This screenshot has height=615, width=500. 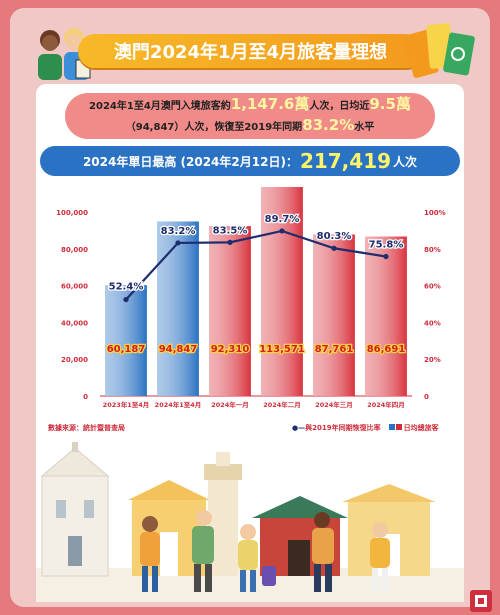 I want to click on y-left-tick-label: 20,000, so click(x=74, y=360).